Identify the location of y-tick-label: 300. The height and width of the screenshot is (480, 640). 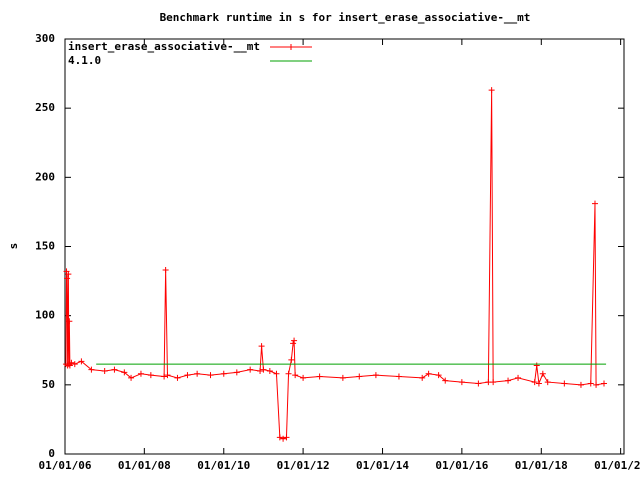
(45, 38).